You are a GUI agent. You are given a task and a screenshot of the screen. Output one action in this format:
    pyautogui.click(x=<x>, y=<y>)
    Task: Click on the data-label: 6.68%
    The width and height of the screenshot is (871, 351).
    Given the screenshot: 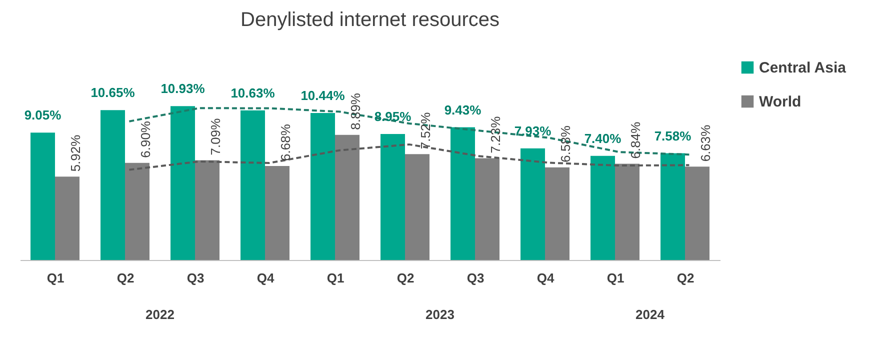 What is the action you would take?
    pyautogui.click(x=285, y=142)
    